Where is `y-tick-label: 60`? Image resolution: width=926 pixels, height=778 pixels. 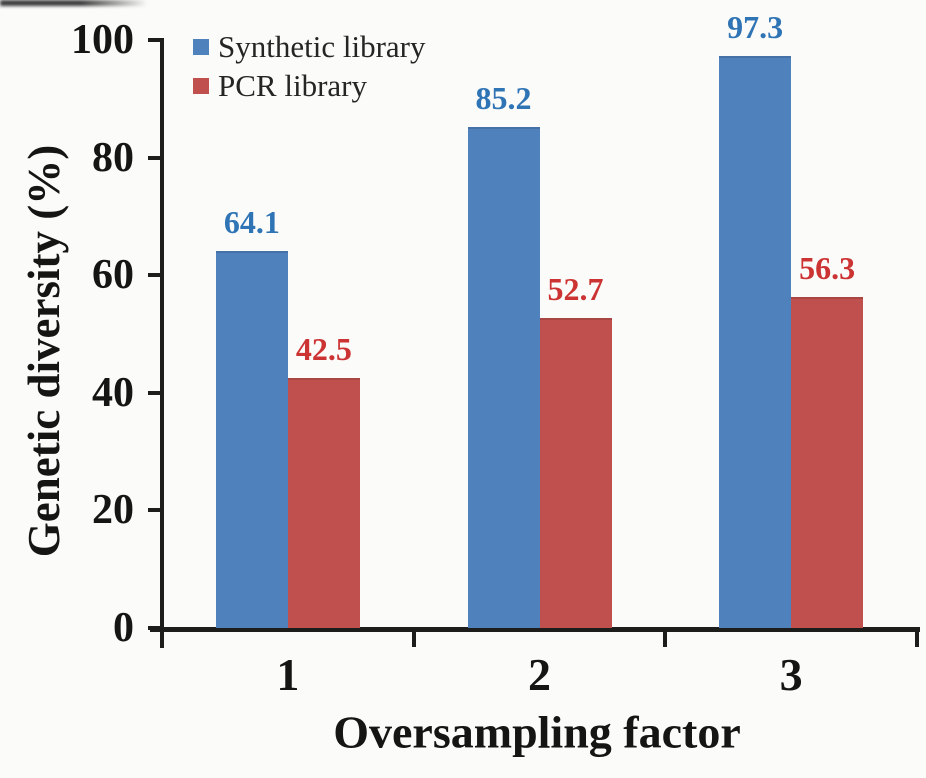
y-tick-label: 60 is located at coordinates (113, 275).